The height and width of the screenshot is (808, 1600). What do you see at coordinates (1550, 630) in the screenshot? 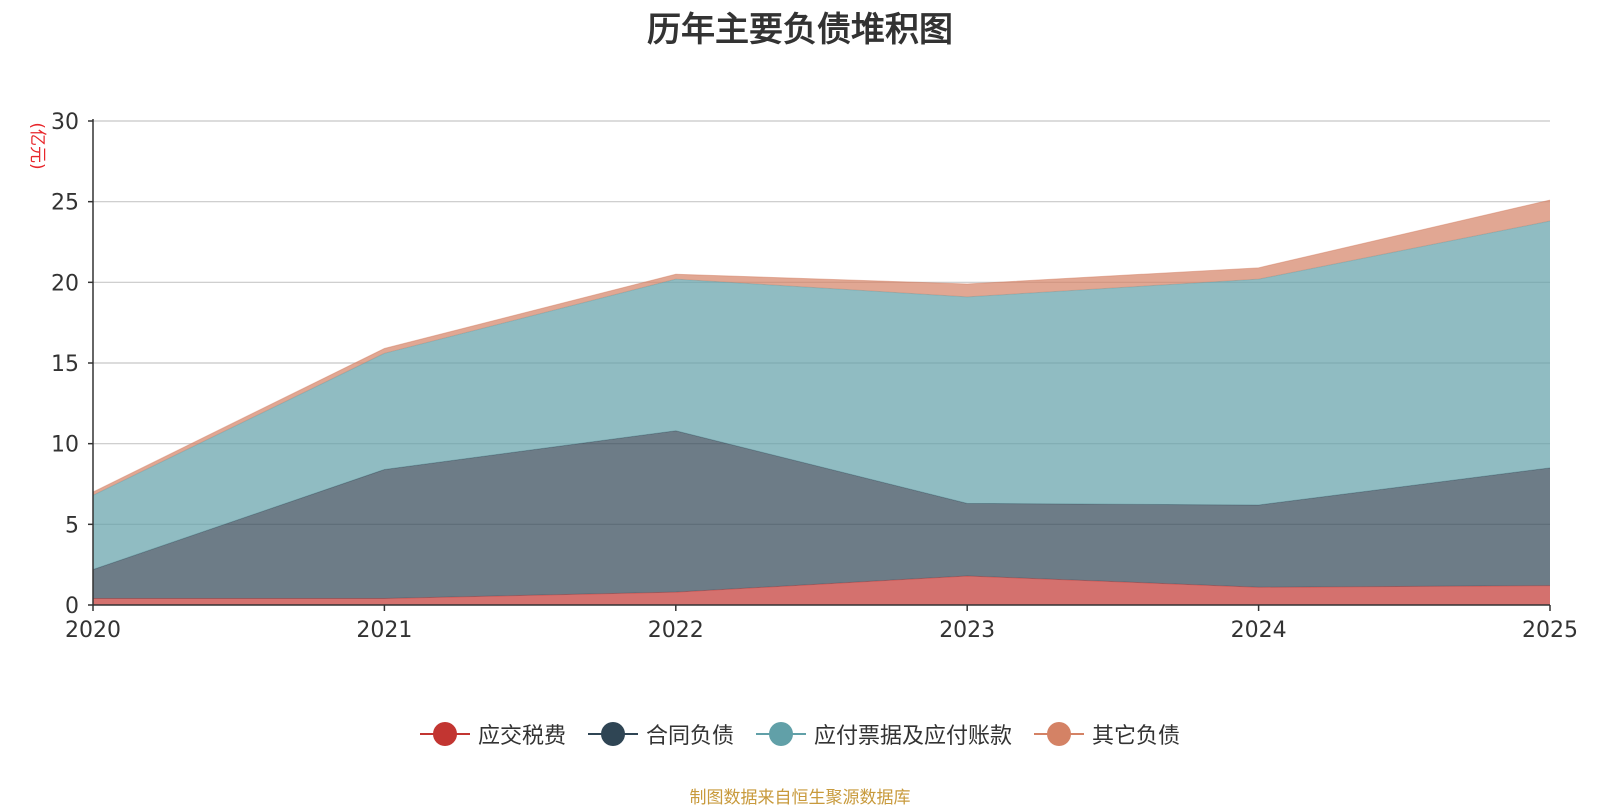
I see `x-tick-label: 2025` at bounding box center [1550, 630].